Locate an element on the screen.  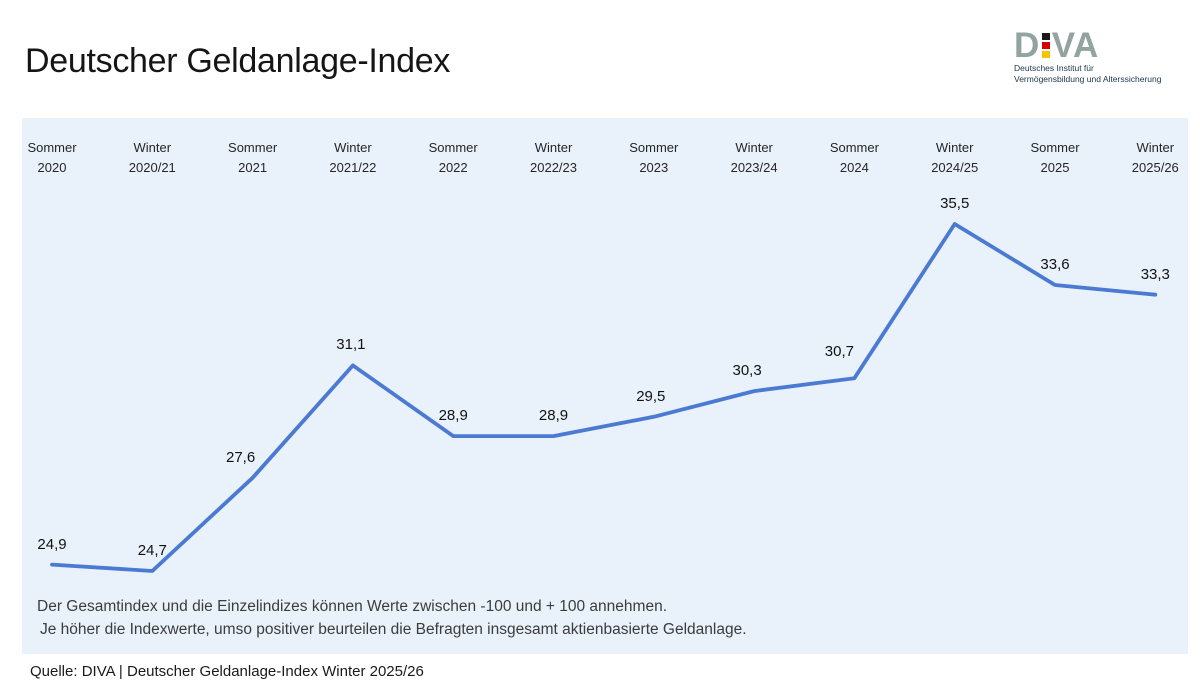
data-point-label: 30,3 is located at coordinates (747, 371).